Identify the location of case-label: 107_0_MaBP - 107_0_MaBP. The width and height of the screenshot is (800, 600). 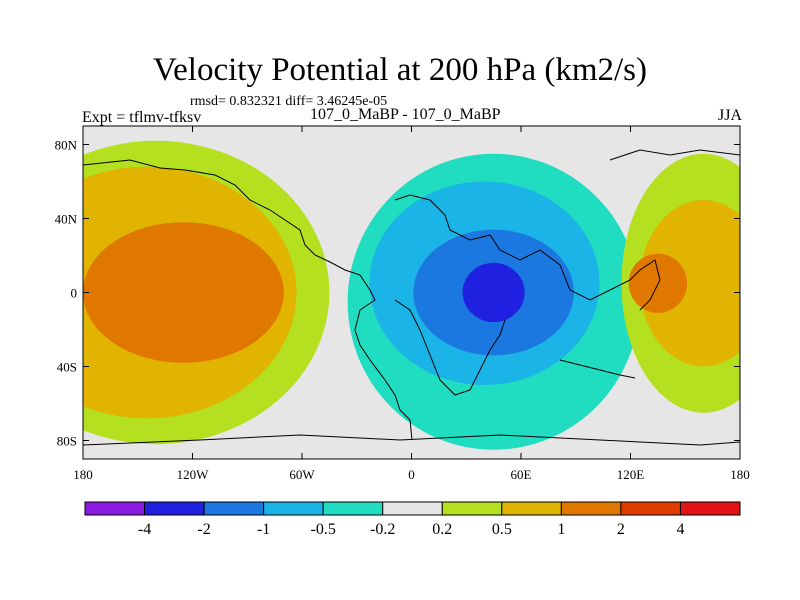
(405, 114).